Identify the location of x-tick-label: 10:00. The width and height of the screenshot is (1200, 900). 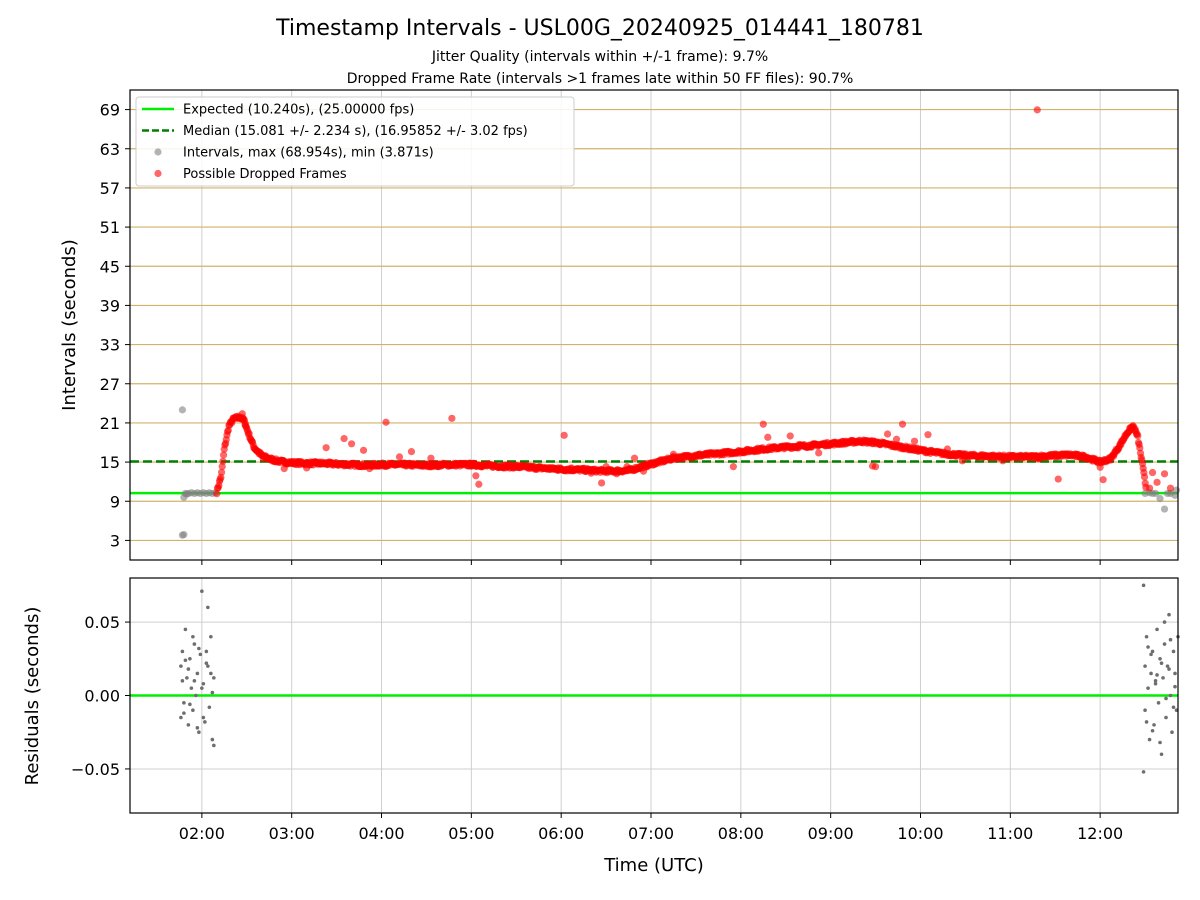
(920, 833).